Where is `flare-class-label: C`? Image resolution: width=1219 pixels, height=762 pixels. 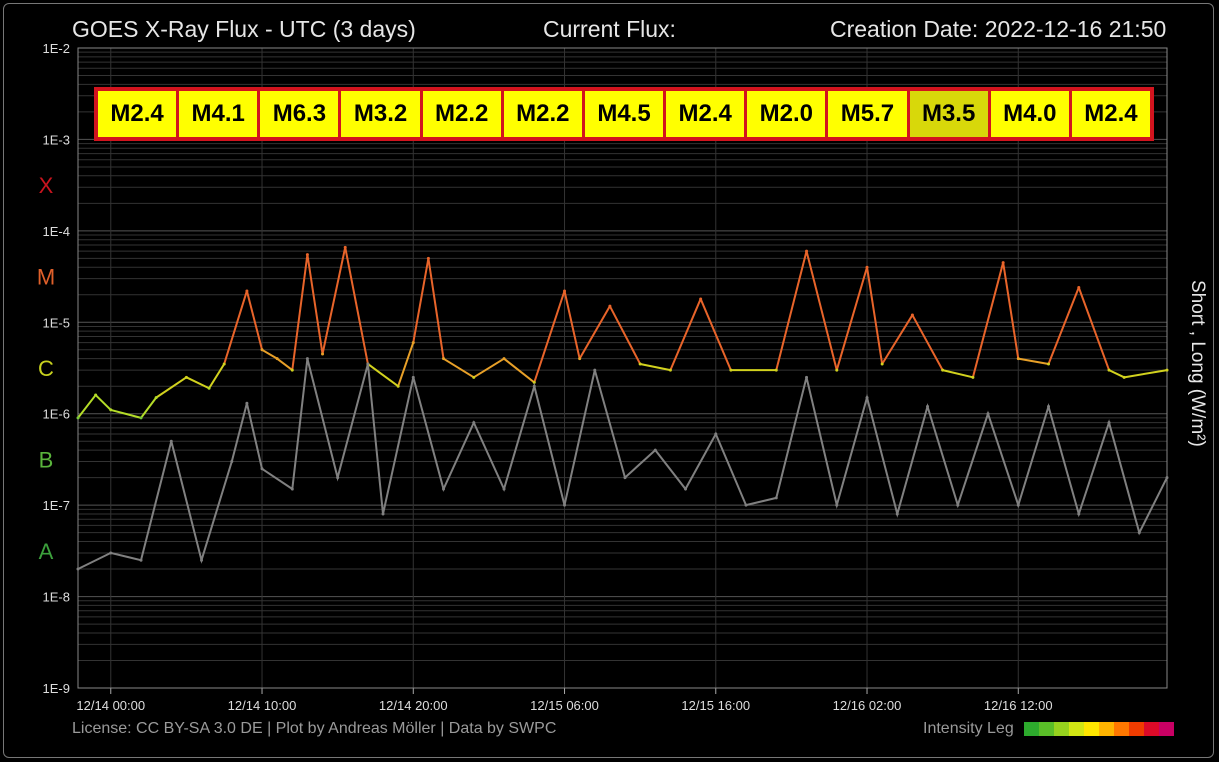 flare-class-label: C is located at coordinates (46, 368).